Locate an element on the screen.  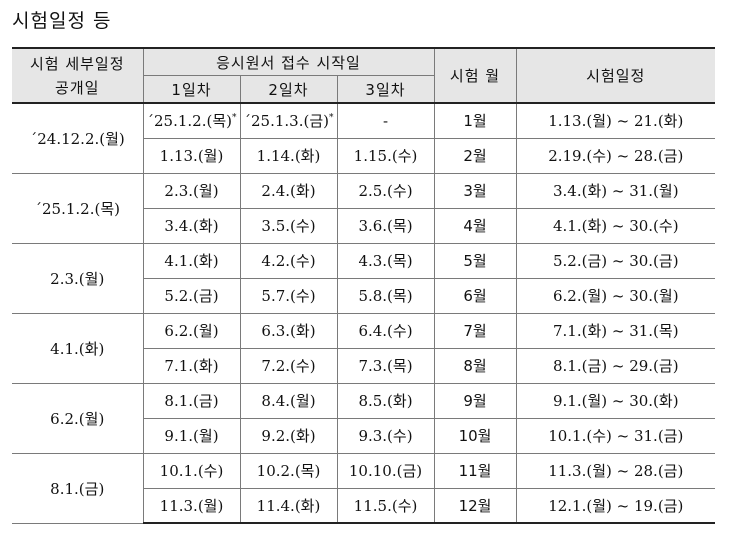
exam-schedule-cell: 10.1.(수) ~ 31.(금) is located at coordinates (615, 435).